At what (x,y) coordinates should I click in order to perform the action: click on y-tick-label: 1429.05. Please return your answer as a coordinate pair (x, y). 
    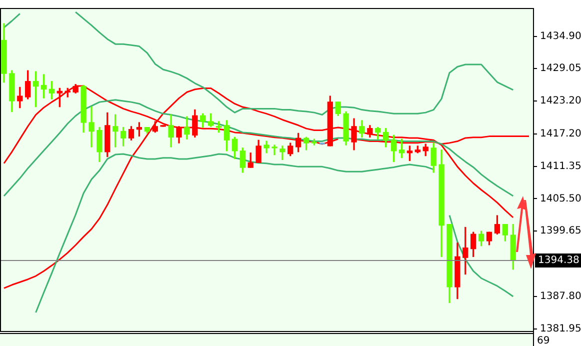
    Looking at the image, I should click on (560, 68).